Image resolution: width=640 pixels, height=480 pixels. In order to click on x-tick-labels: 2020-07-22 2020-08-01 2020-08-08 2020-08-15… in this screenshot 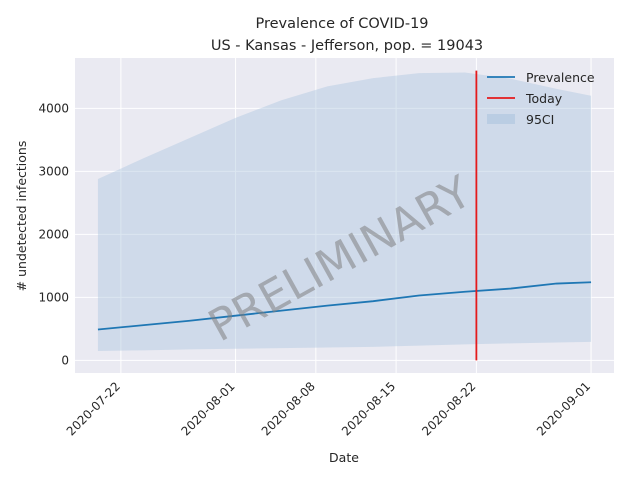, I will do `click(328, 408)`.